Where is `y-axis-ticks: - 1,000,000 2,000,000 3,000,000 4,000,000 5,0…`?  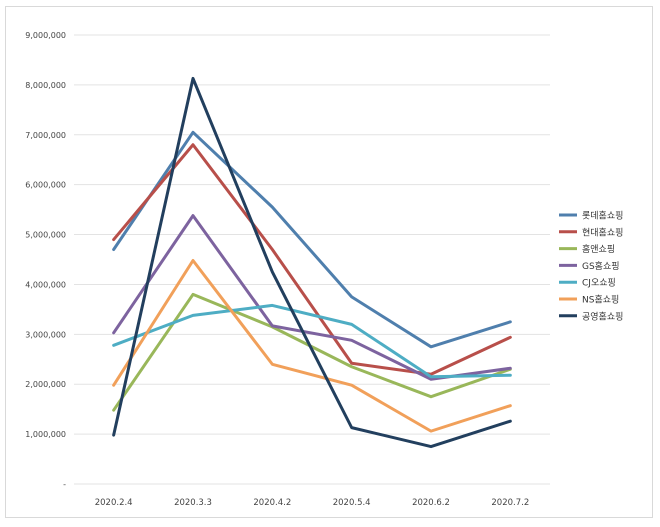 y-axis-ticks: - 1,000,000 2,000,000 3,000,000 4,000,000 5,0… is located at coordinates (45, 260).